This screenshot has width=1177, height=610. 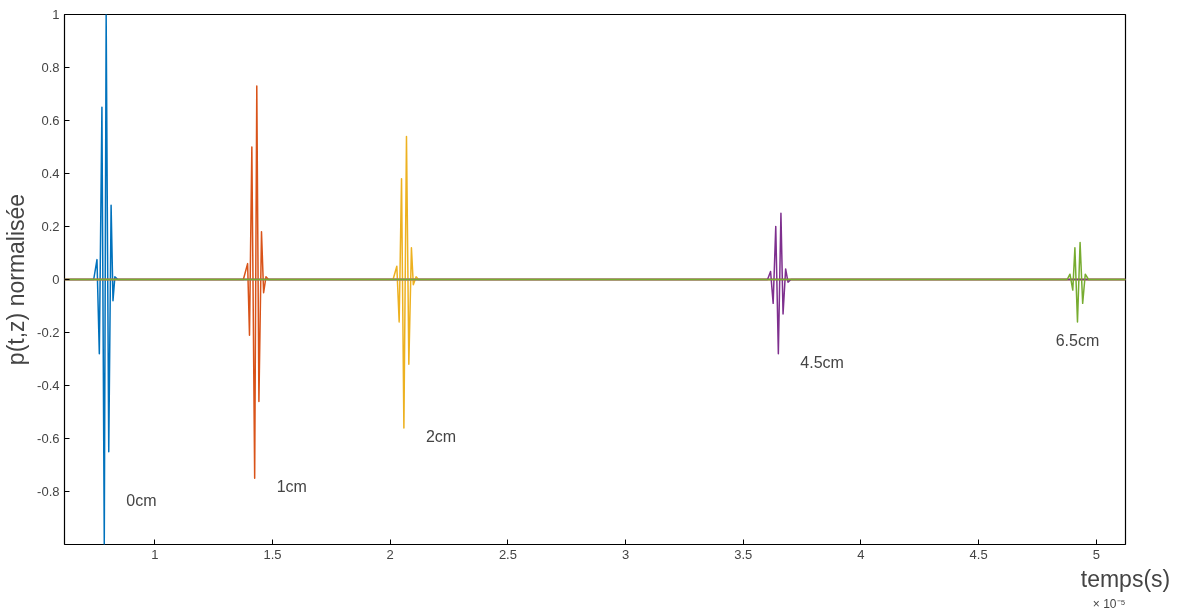 What do you see at coordinates (978, 554) in the screenshot?
I see `x-tick-label: 4.5` at bounding box center [978, 554].